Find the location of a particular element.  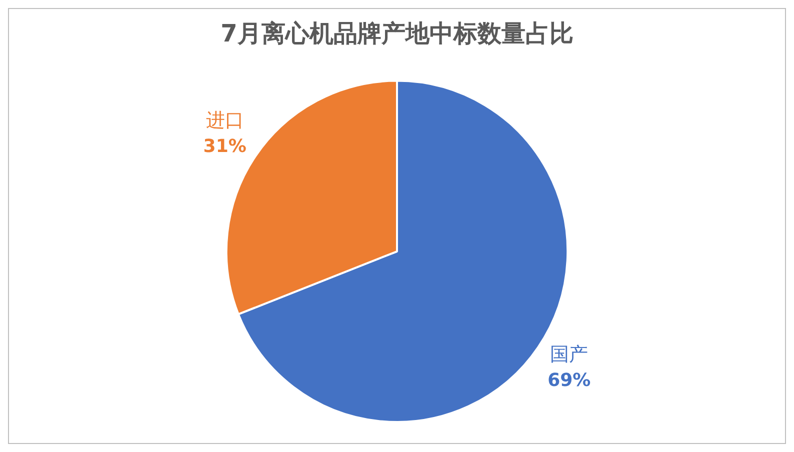

slice-label: 进口 is located at coordinates (225, 120).